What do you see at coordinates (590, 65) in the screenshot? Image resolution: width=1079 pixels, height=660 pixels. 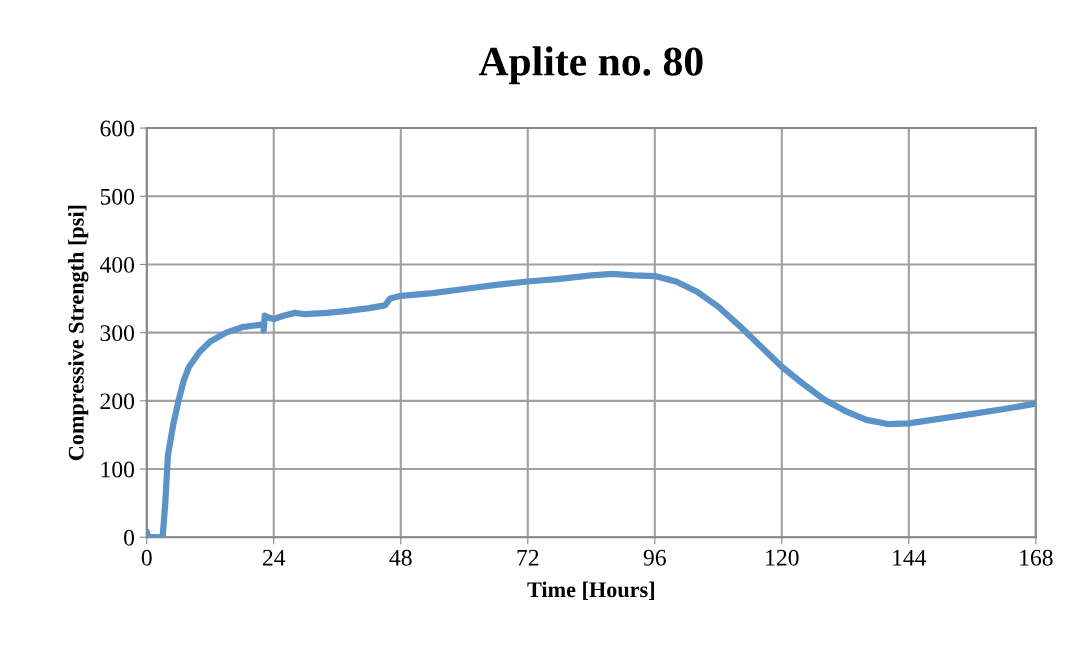 I see `chart-title: Aplite no. 80` at bounding box center [590, 65].